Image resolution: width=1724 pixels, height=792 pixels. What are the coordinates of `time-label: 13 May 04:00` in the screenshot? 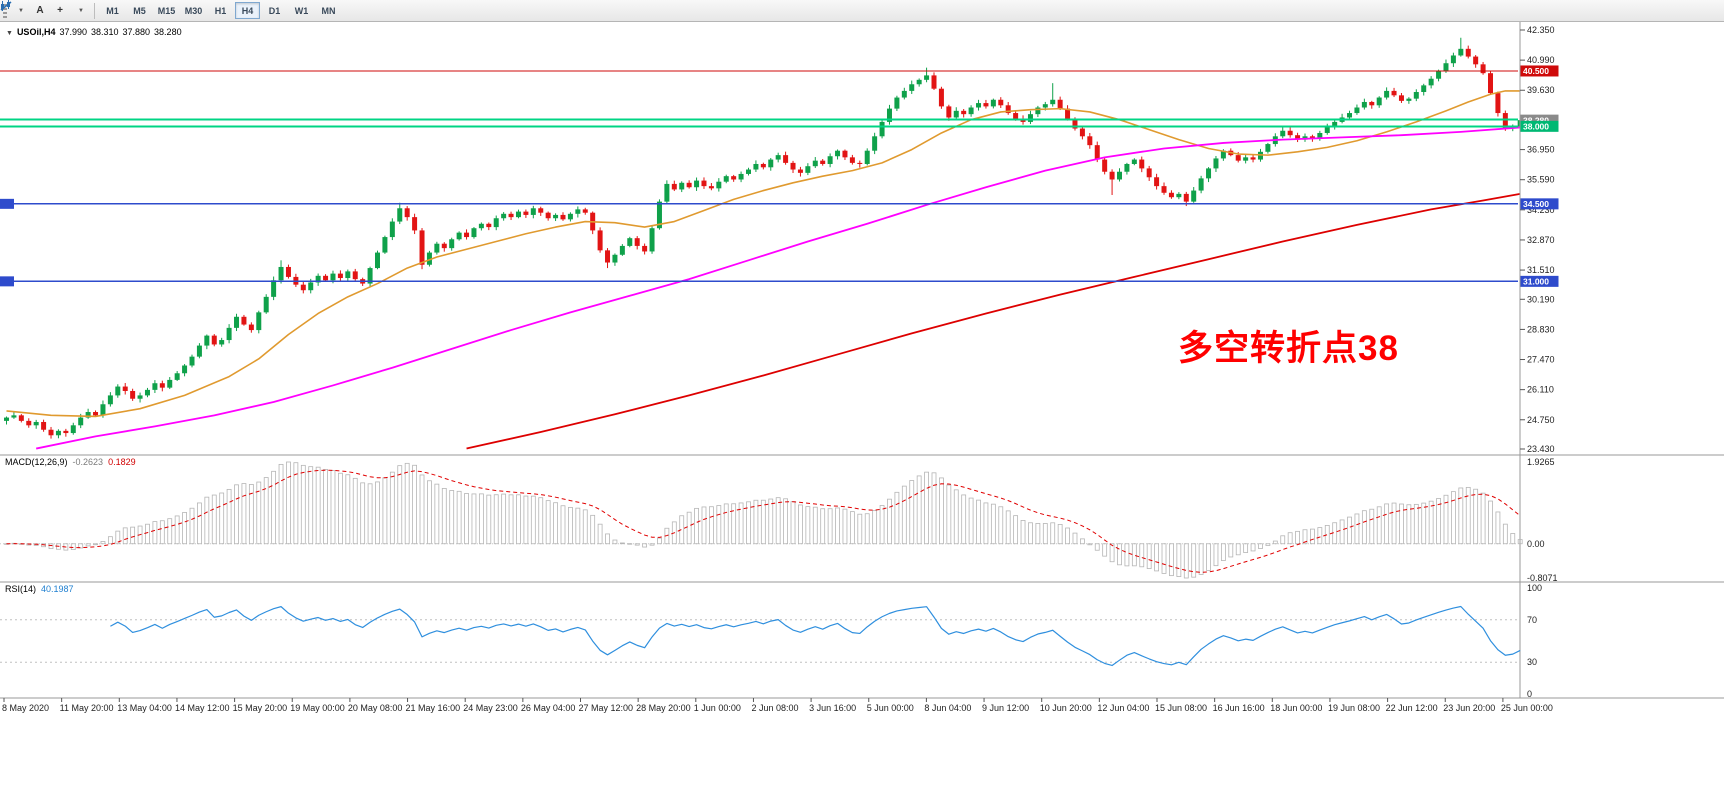 It's located at (144, 708).